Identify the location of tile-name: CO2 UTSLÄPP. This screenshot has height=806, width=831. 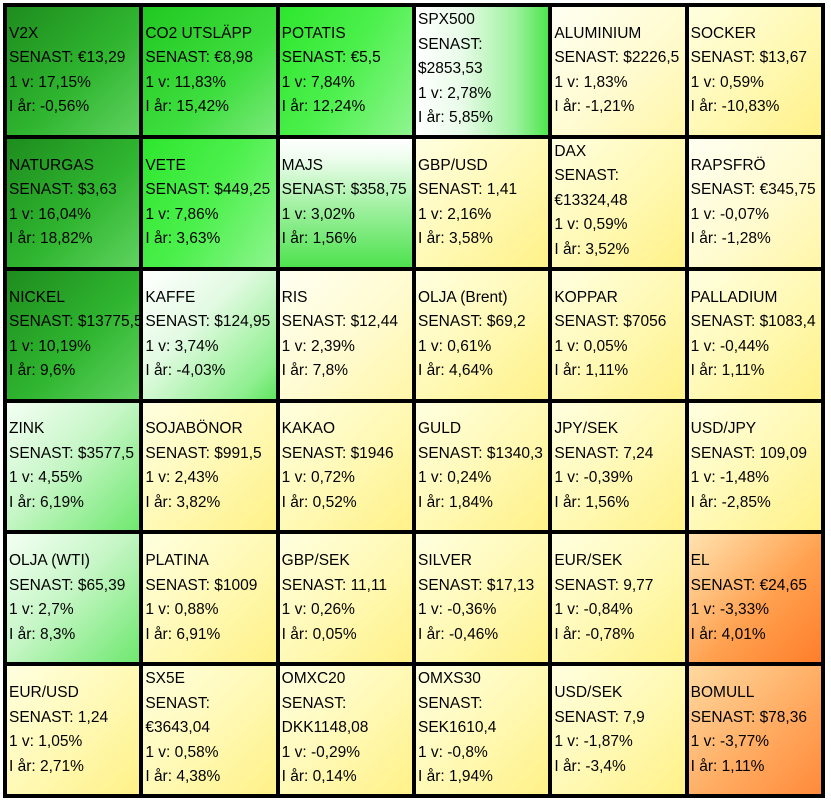
(199, 33).